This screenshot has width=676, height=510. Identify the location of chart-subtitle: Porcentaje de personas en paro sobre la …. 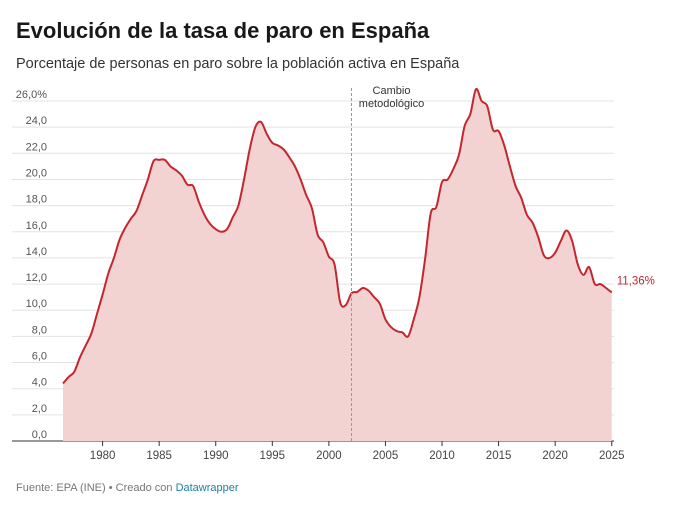
(238, 64).